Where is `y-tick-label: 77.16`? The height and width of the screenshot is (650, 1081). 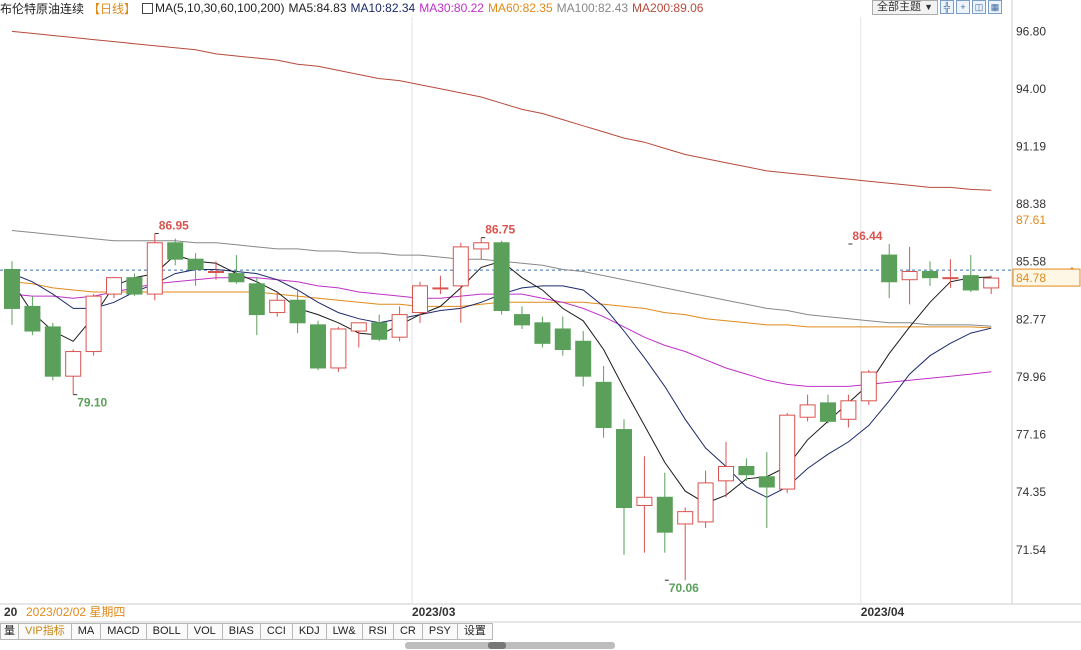 y-tick-label: 77.16 is located at coordinates (1031, 434).